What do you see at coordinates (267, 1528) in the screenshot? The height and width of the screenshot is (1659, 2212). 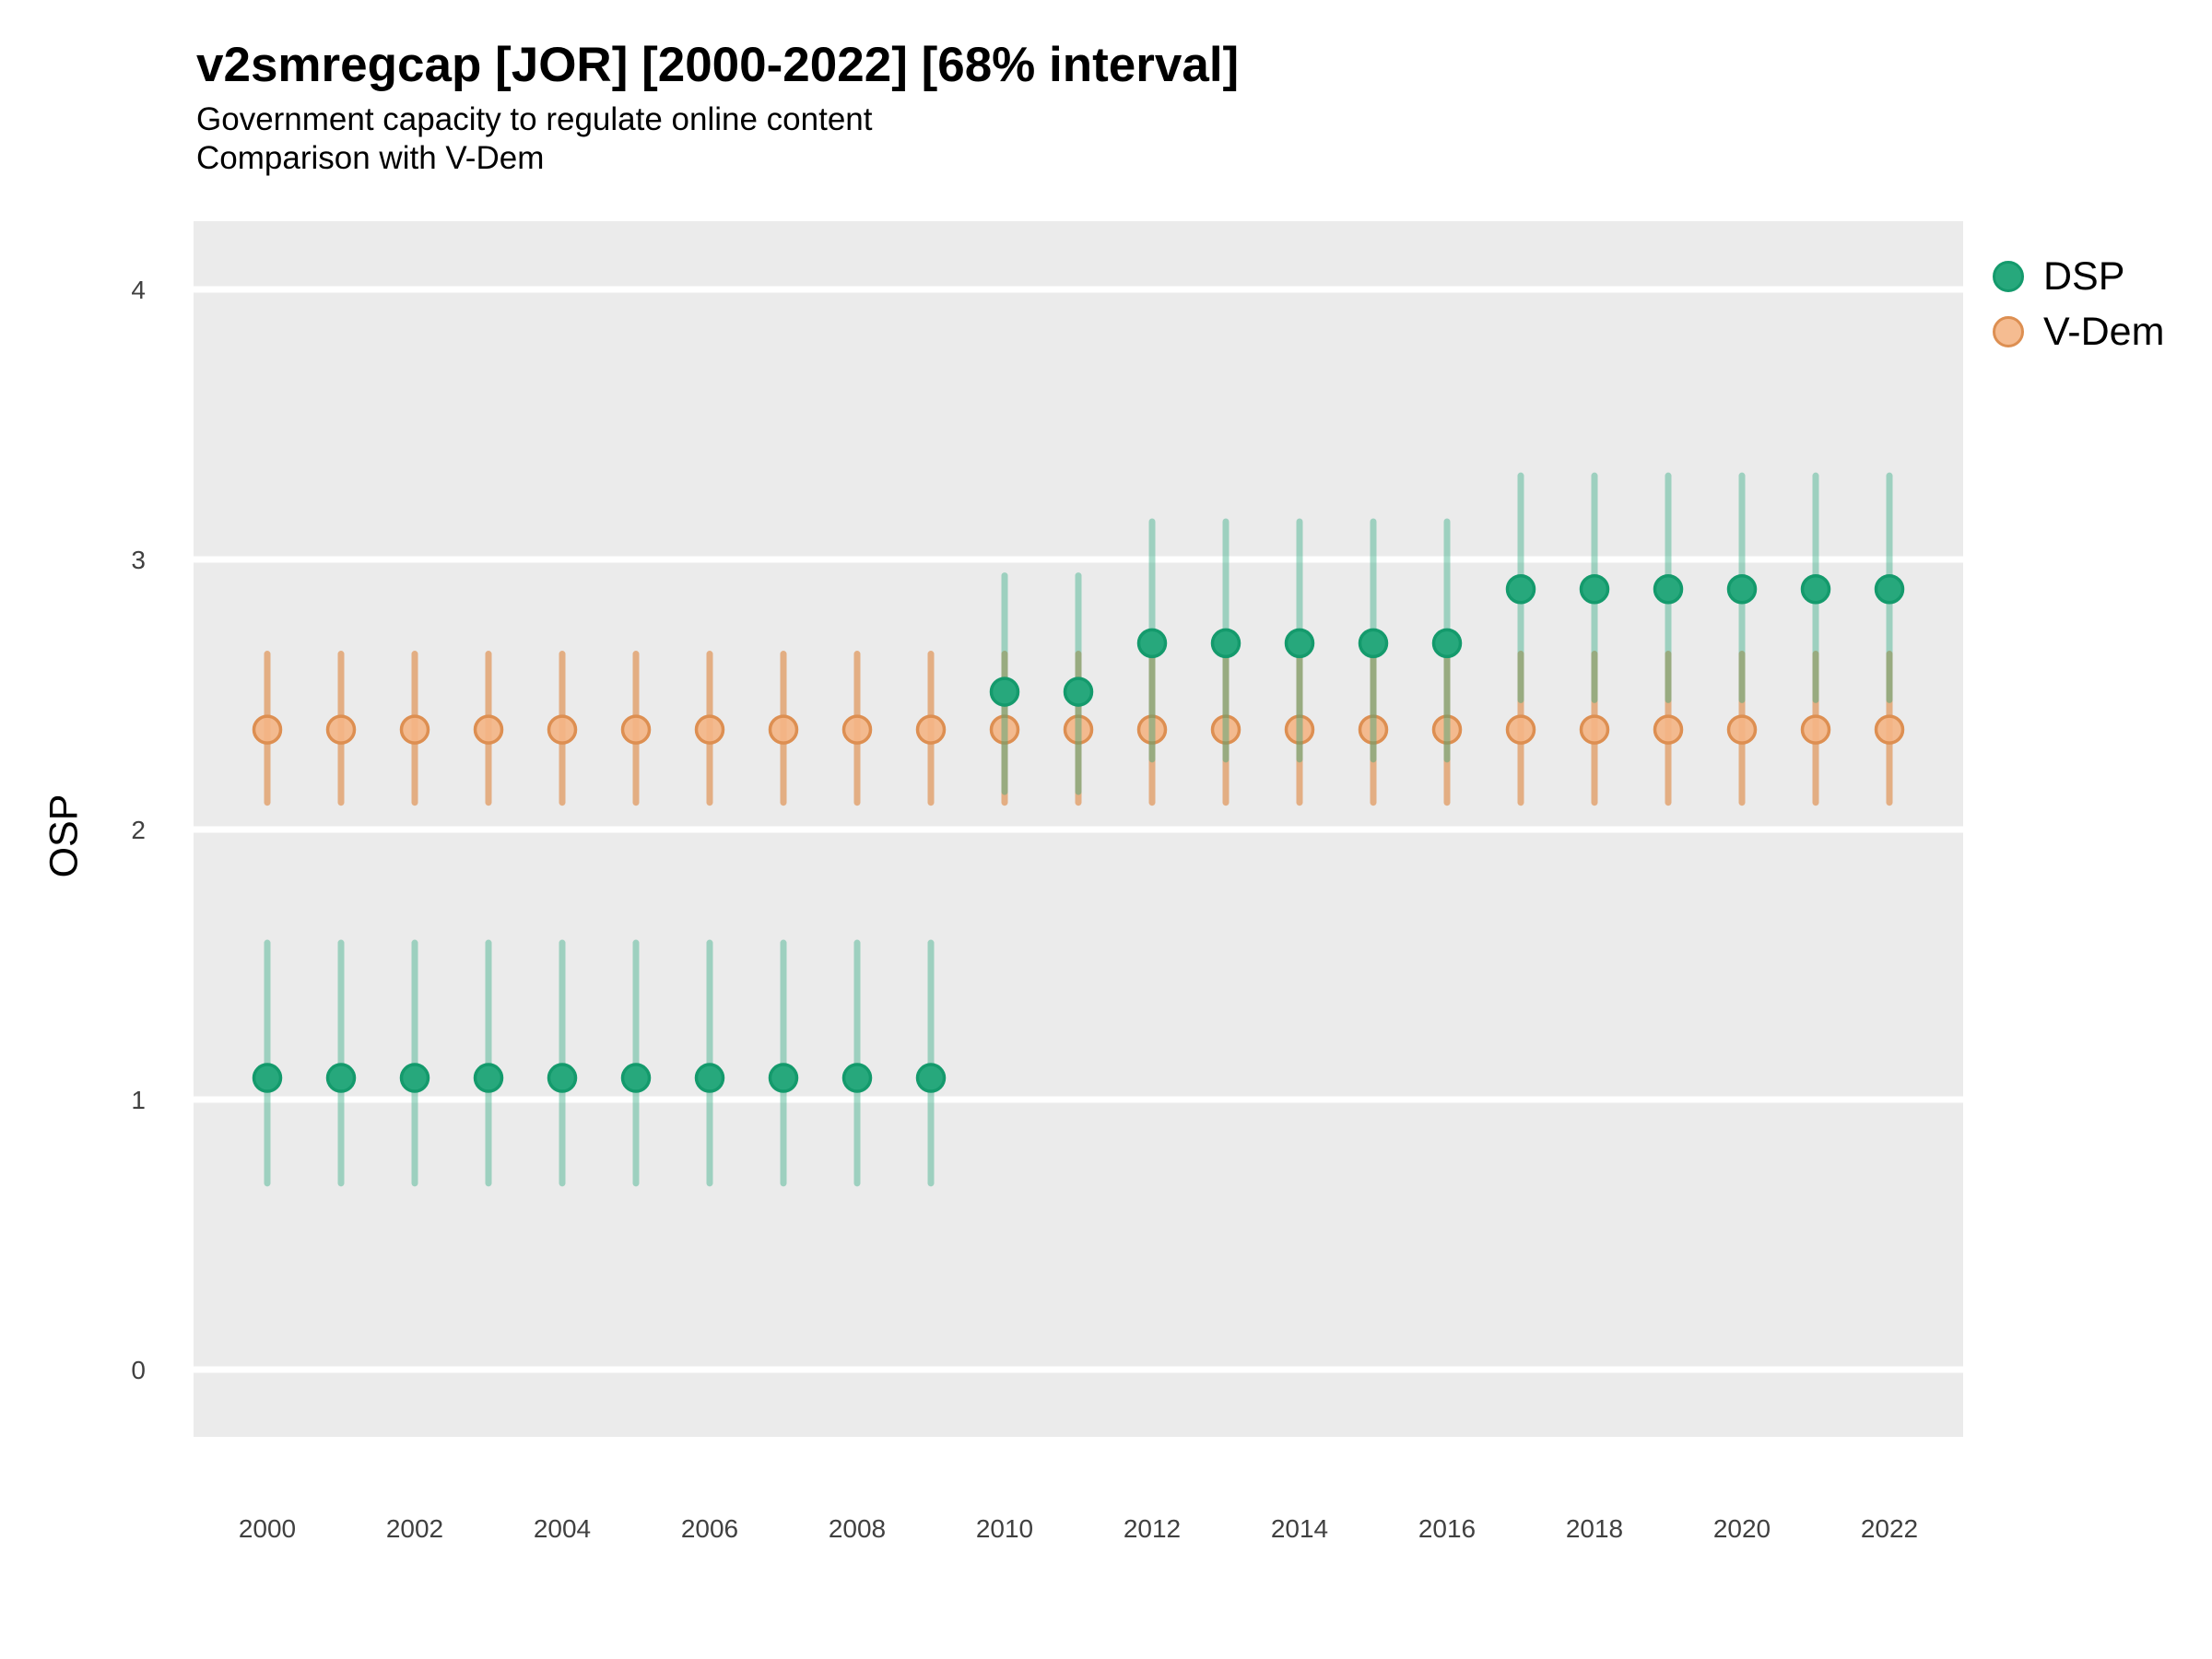 I see `x-tick-label: 2000` at bounding box center [267, 1528].